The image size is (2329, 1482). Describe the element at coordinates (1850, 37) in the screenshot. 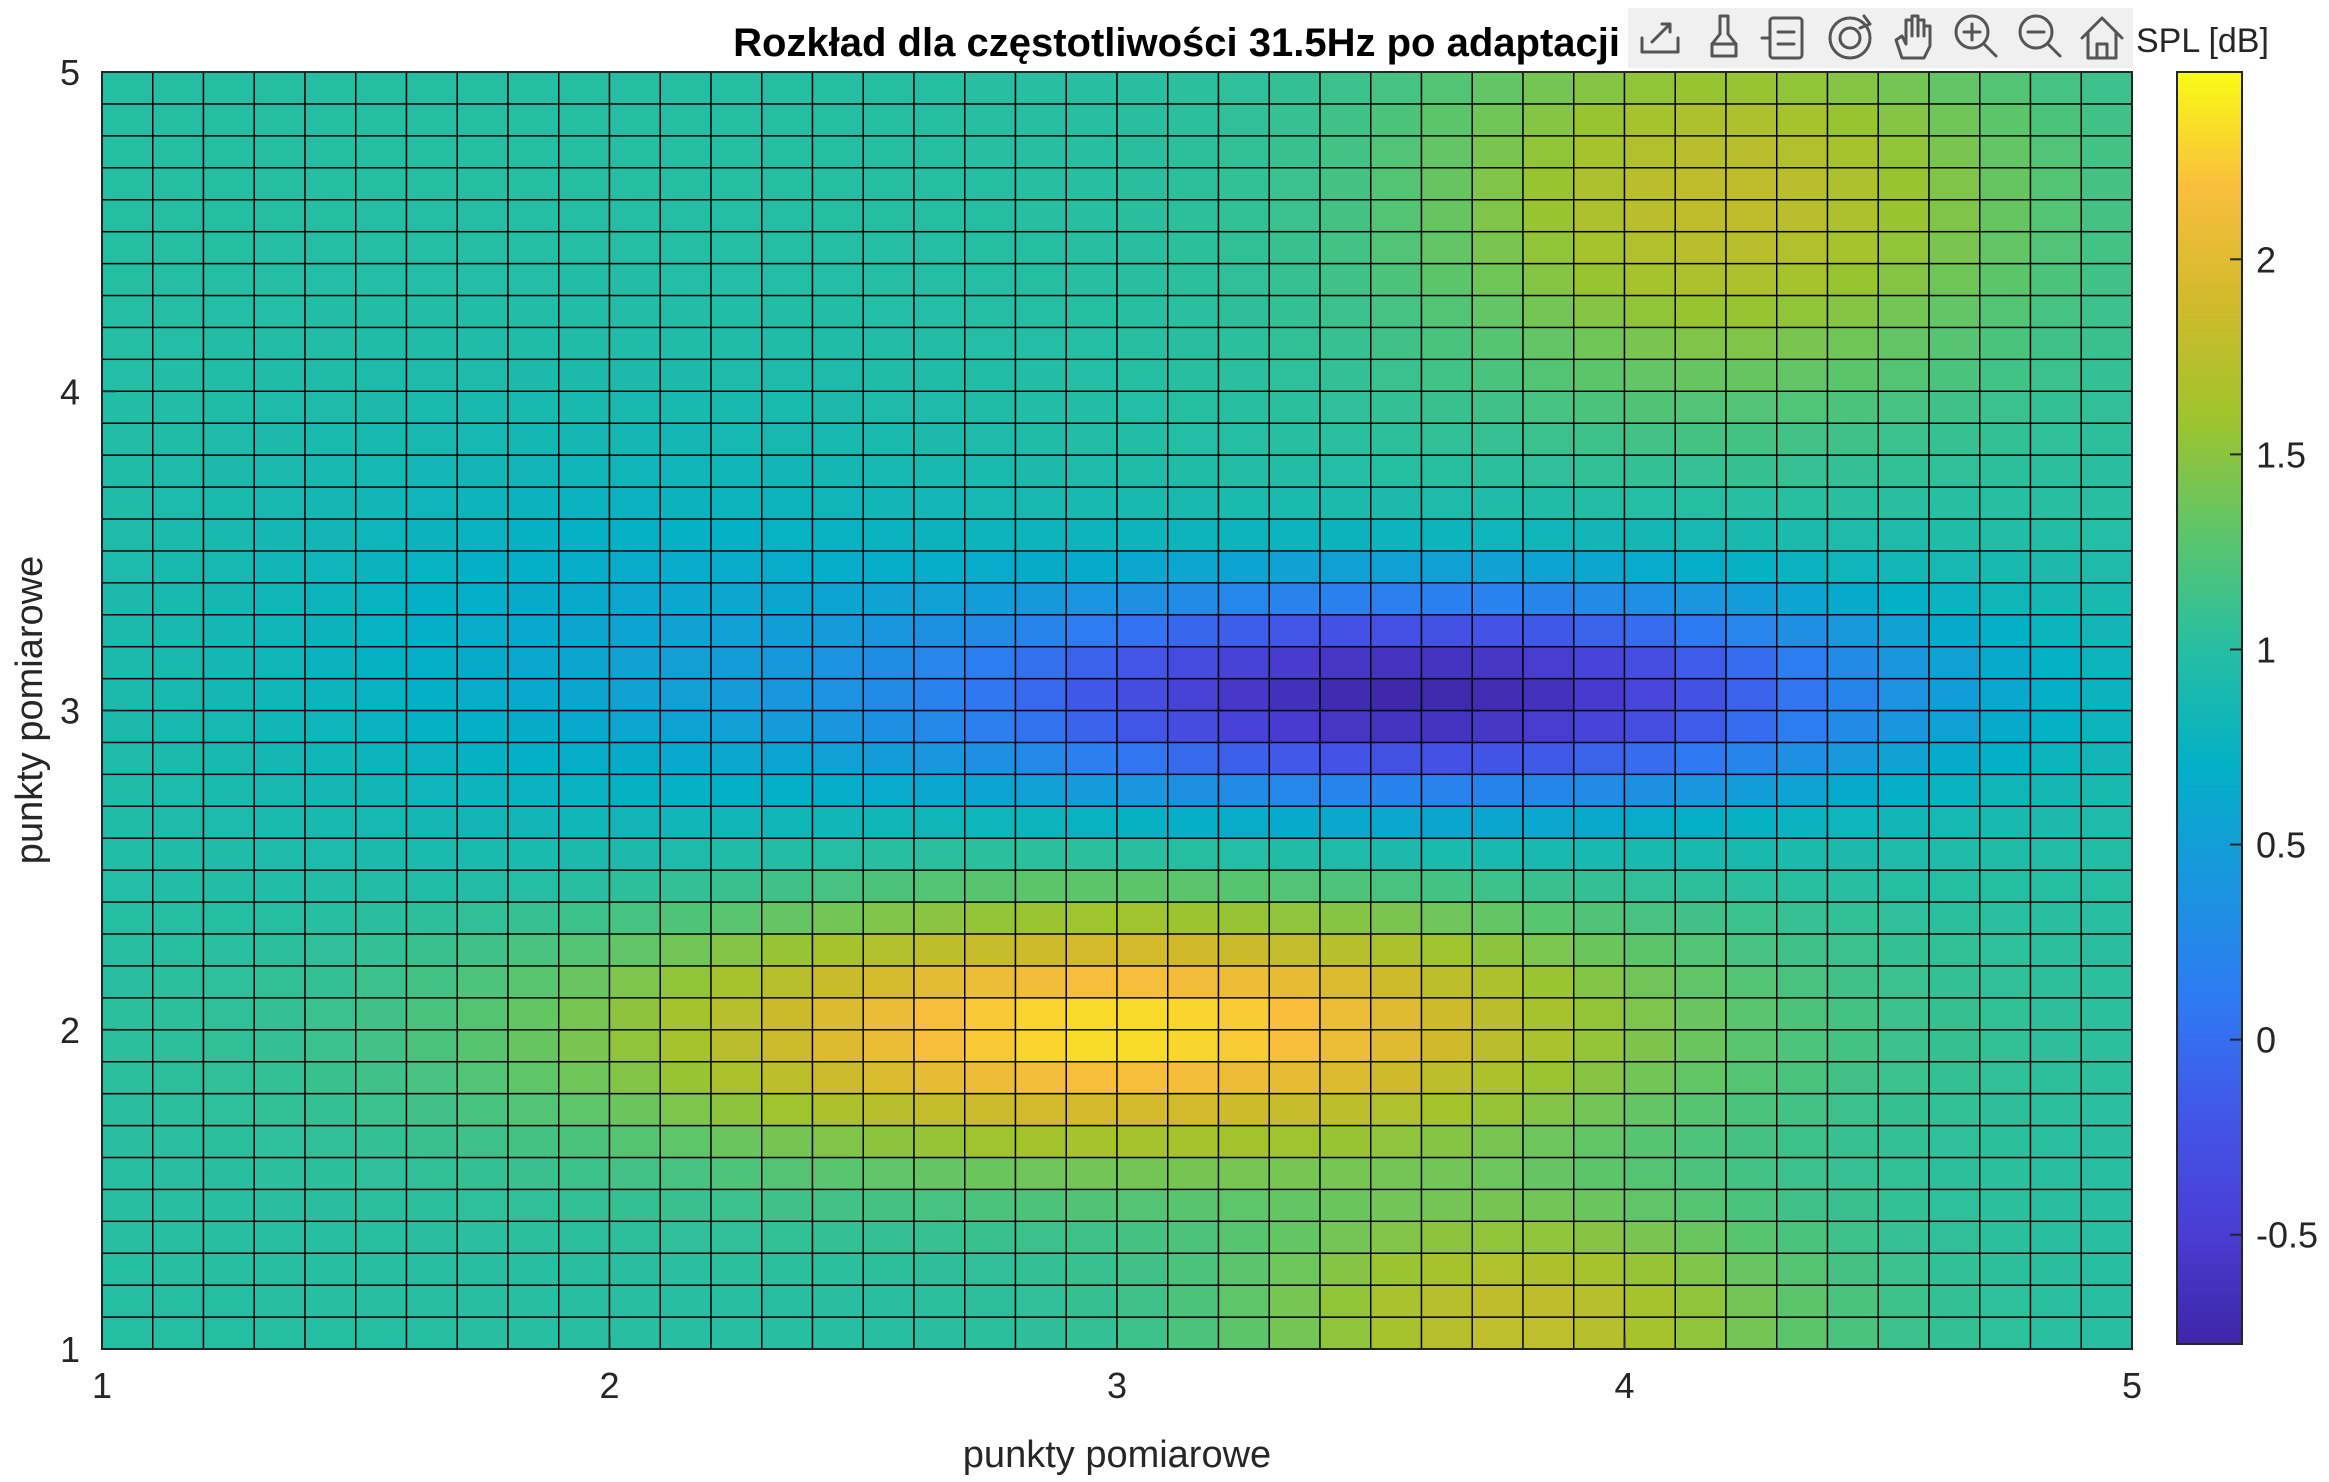

I see `rotate-icon` at that location.